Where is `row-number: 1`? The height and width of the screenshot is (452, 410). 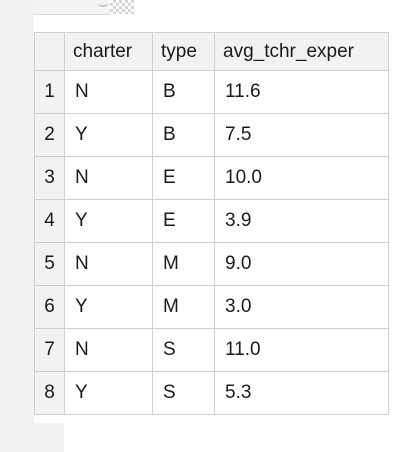
row-number: 1 is located at coordinates (49, 92).